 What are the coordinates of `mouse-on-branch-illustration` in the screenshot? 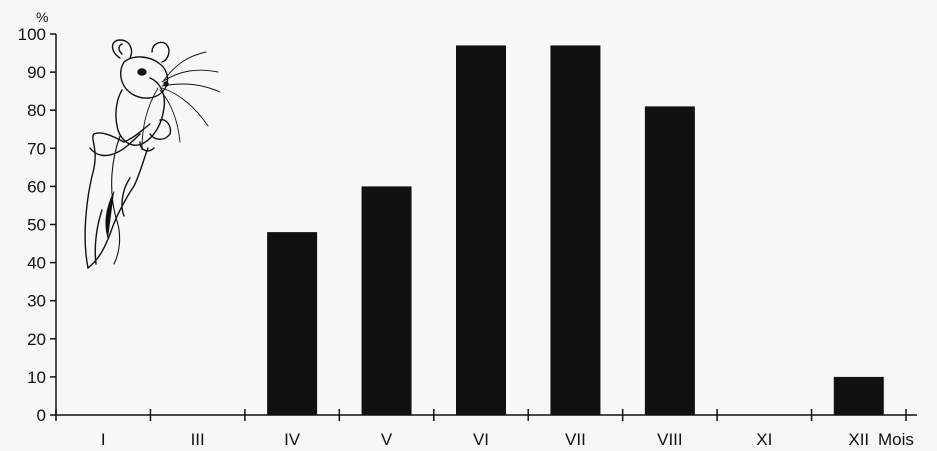 It's located at (152, 154).